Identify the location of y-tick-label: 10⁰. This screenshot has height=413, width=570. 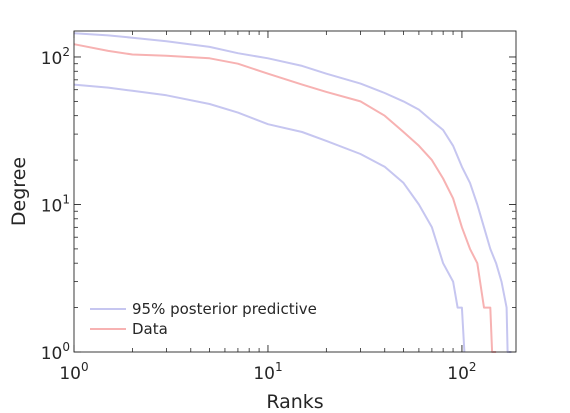
(55, 352).